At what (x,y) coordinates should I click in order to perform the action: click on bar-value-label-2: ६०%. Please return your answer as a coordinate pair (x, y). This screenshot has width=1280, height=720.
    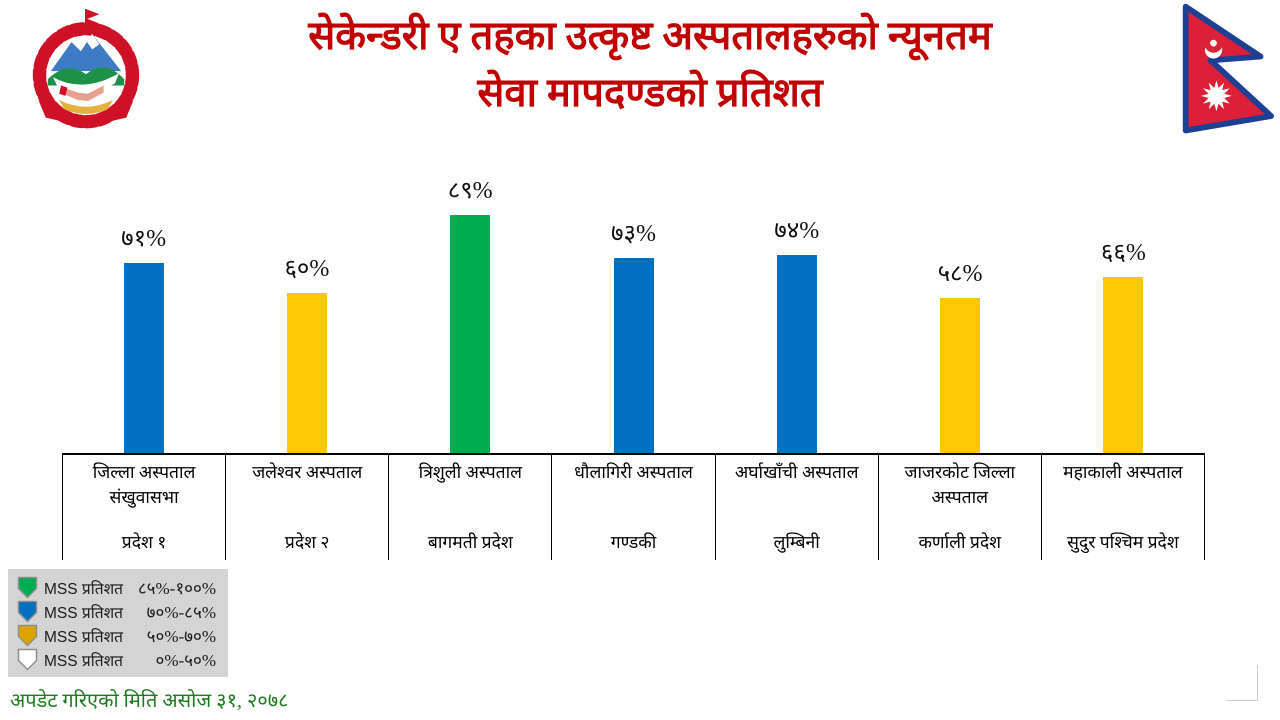
    Looking at the image, I should click on (307, 269).